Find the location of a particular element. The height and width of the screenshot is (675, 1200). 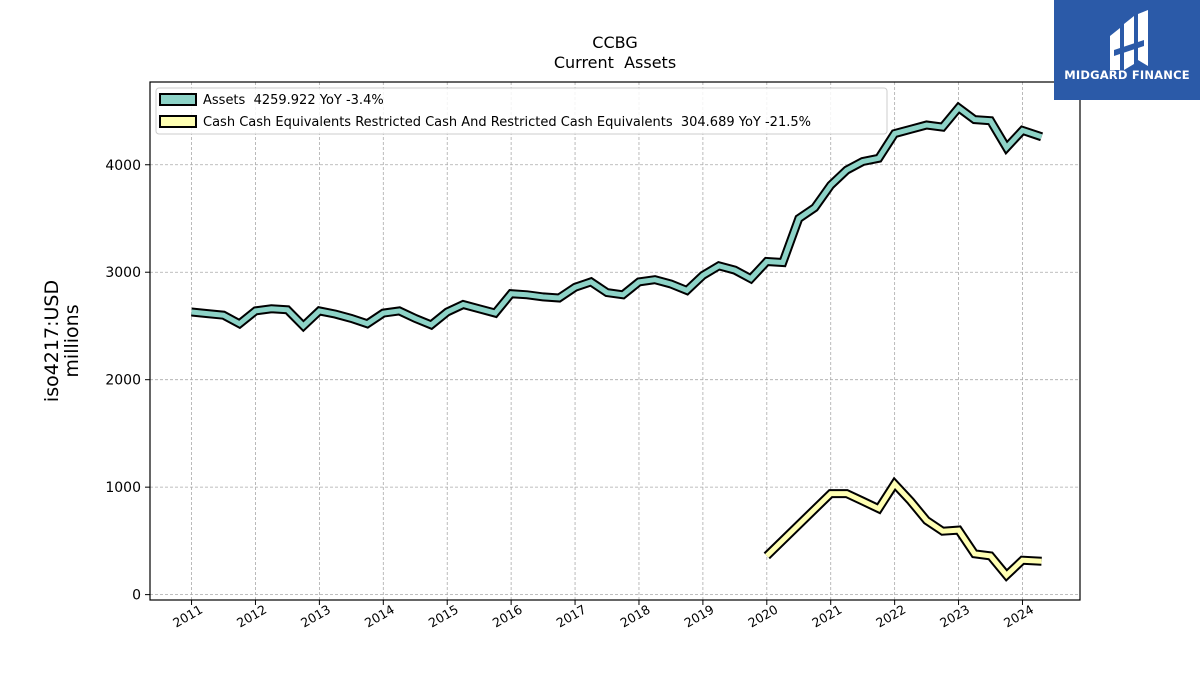

legend-label-assets: Assets 4259.922 YoY -3.4% is located at coordinates (293, 100).